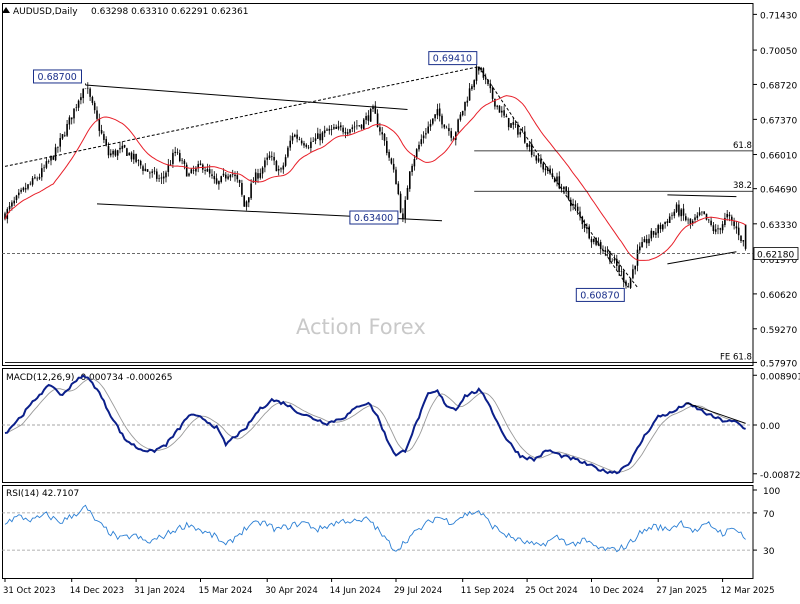 The height and width of the screenshot is (604, 800). I want to click on dashed-decline-line, so click(553, 177).